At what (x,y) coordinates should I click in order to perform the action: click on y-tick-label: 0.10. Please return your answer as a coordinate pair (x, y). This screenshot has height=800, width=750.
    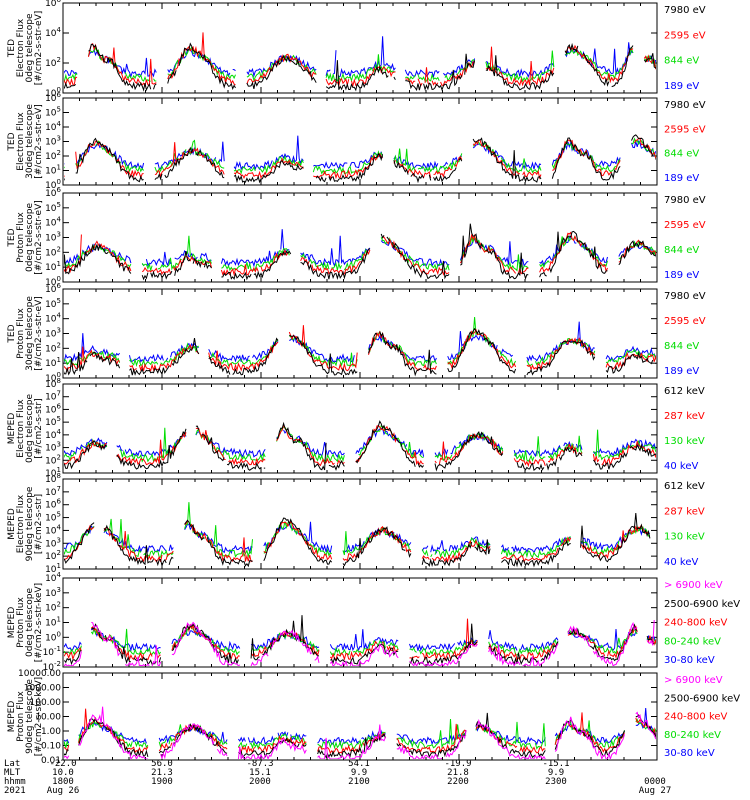
    Looking at the image, I should click on (51, 747).